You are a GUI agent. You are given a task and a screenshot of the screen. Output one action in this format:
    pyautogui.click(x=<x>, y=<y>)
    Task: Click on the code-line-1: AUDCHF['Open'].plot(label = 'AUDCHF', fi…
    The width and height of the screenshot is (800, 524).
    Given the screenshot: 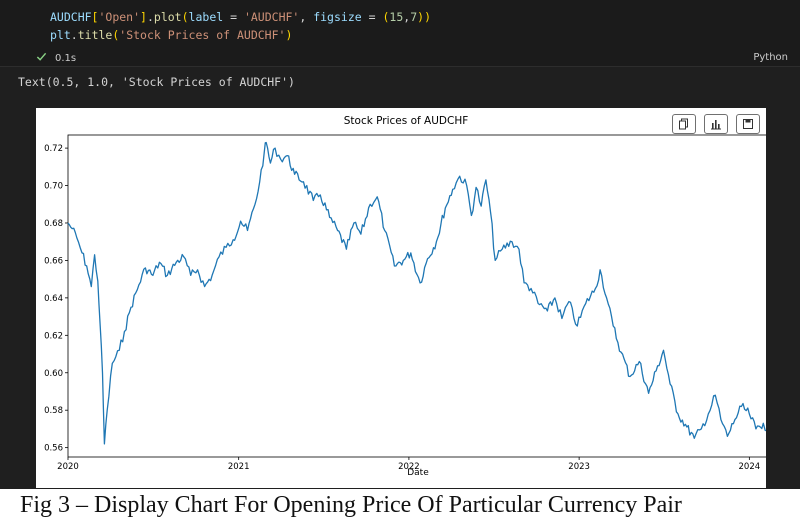 What is the action you would take?
    pyautogui.click(x=240, y=17)
    